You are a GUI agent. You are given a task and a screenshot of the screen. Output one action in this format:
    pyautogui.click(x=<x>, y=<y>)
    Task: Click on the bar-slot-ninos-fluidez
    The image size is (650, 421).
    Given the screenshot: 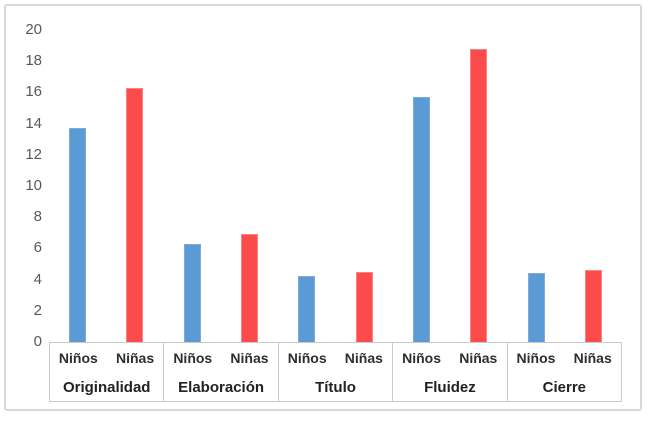 What is the action you would take?
    pyautogui.click(x=421, y=186)
    